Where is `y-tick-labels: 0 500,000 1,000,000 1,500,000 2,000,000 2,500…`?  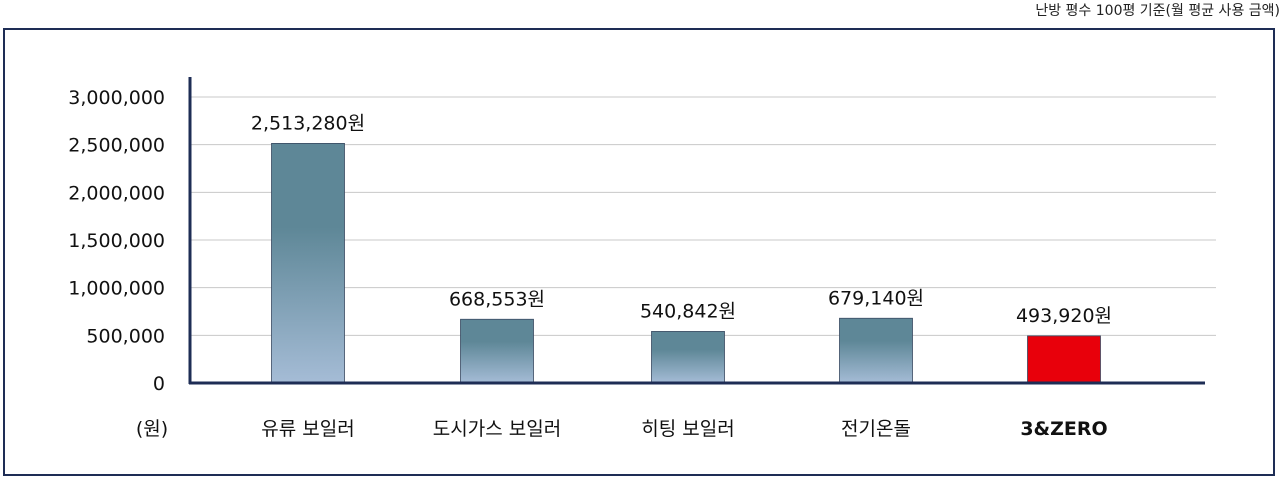 y-tick-labels: 0 500,000 1,000,000 1,500,000 2,000,000 2,500… is located at coordinates (116, 241).